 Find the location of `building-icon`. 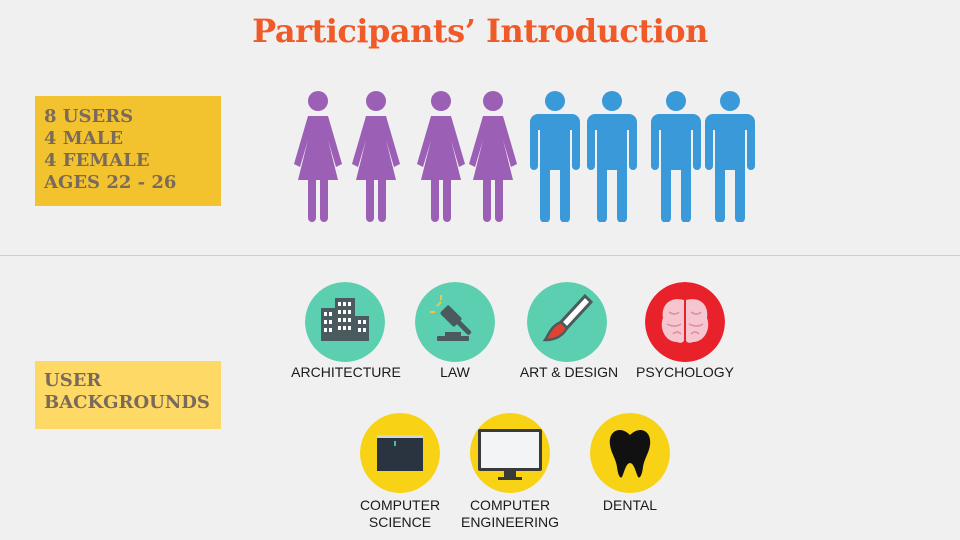

building-icon is located at coordinates (345, 322).